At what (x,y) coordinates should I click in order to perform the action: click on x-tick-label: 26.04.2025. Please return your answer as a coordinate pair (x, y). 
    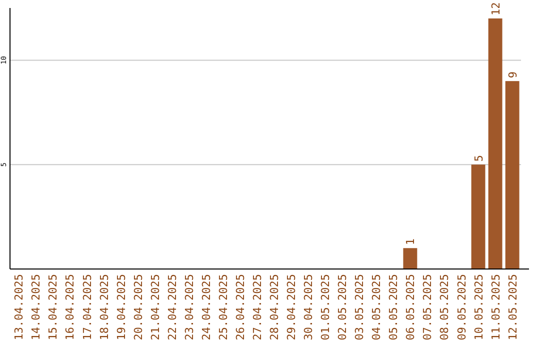
    Looking at the image, I should click on (240, 307).